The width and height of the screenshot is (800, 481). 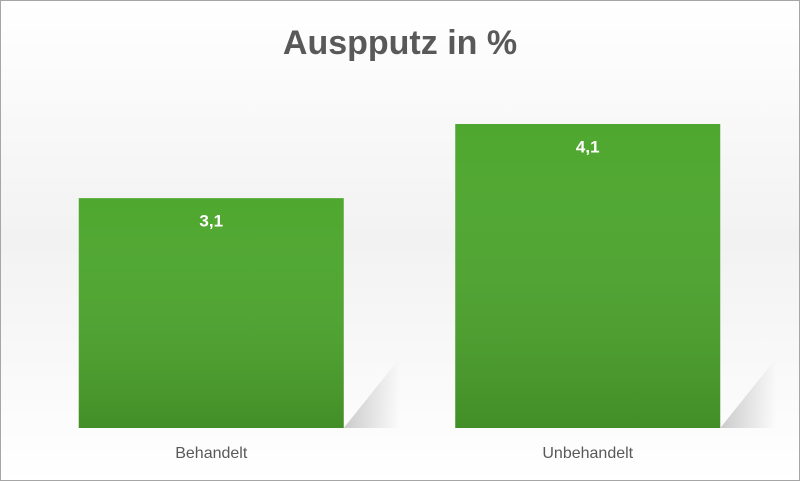 What do you see at coordinates (211, 453) in the screenshot?
I see `x-tick-label: Behandelt` at bounding box center [211, 453].